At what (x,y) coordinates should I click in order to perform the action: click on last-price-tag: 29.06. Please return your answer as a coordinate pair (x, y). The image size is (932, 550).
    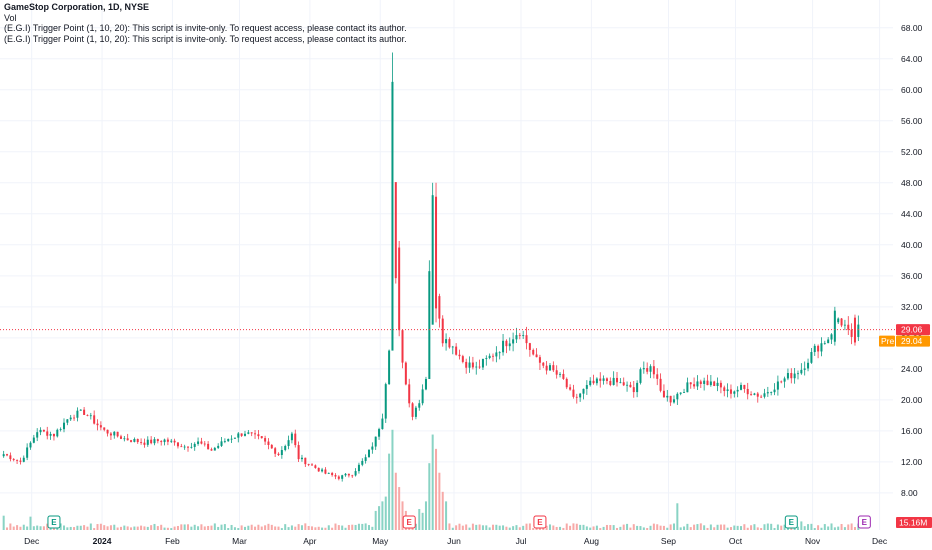
    Looking at the image, I should click on (913, 330).